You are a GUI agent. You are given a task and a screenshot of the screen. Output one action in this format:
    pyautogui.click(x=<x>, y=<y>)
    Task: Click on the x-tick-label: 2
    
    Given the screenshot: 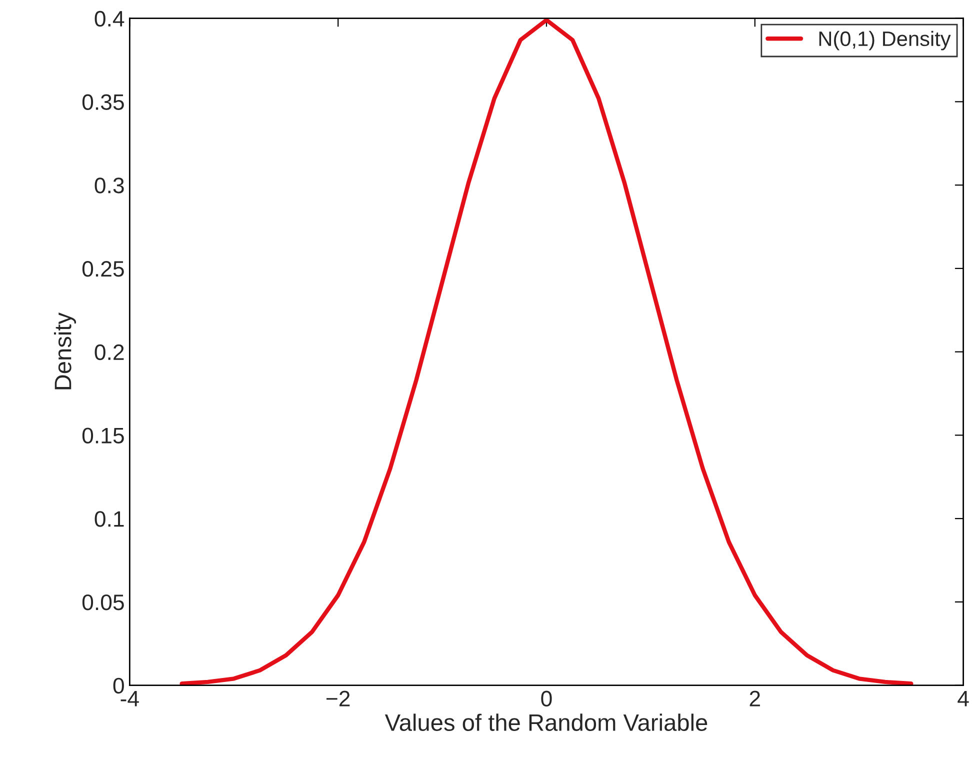 What is the action you would take?
    pyautogui.click(x=755, y=698)
    